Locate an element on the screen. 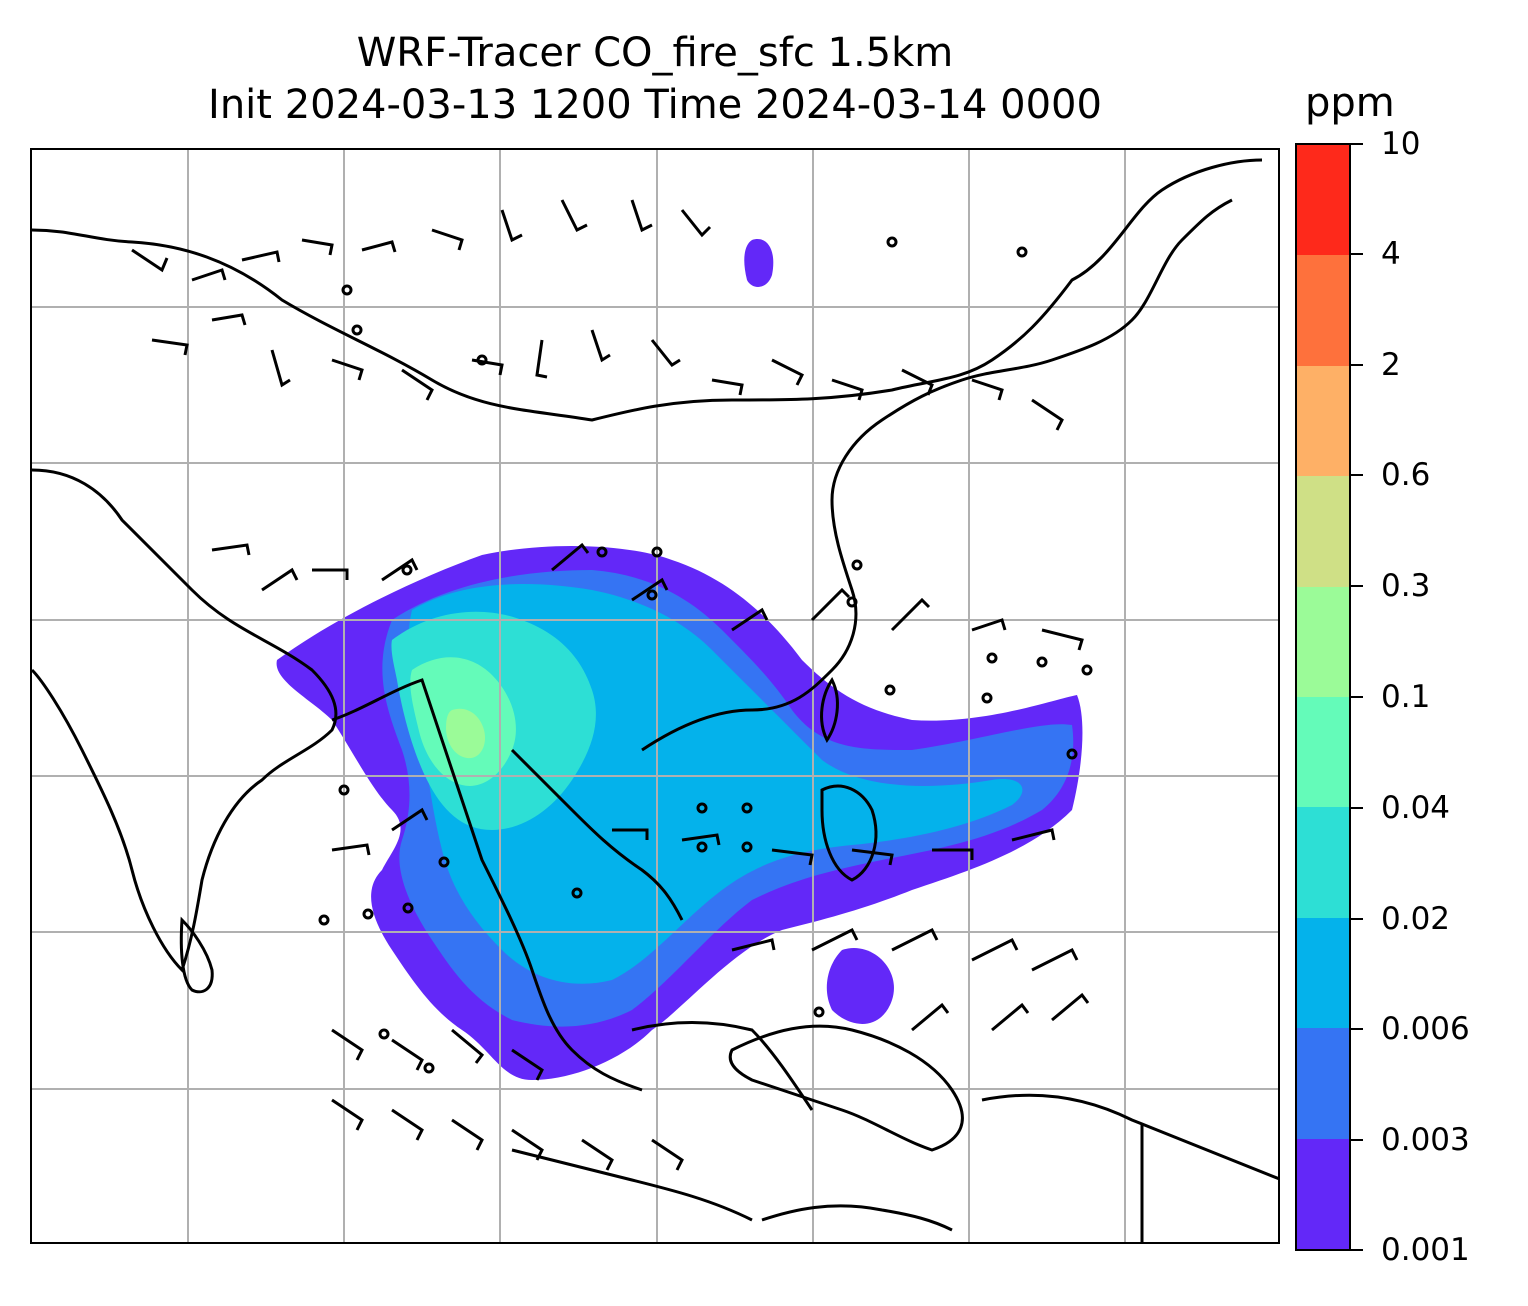 The image size is (1528, 1306). colorbar-tick-label: 0.04 is located at coordinates (1416, 807).